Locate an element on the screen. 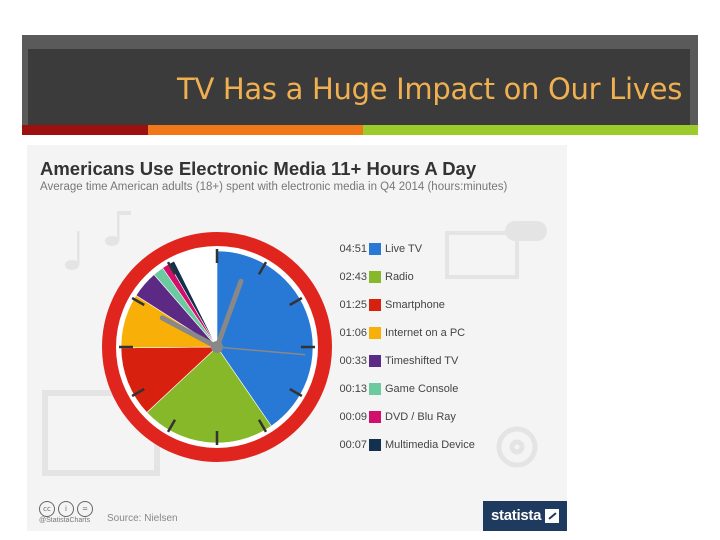  title-panel is located at coordinates (359, 87).